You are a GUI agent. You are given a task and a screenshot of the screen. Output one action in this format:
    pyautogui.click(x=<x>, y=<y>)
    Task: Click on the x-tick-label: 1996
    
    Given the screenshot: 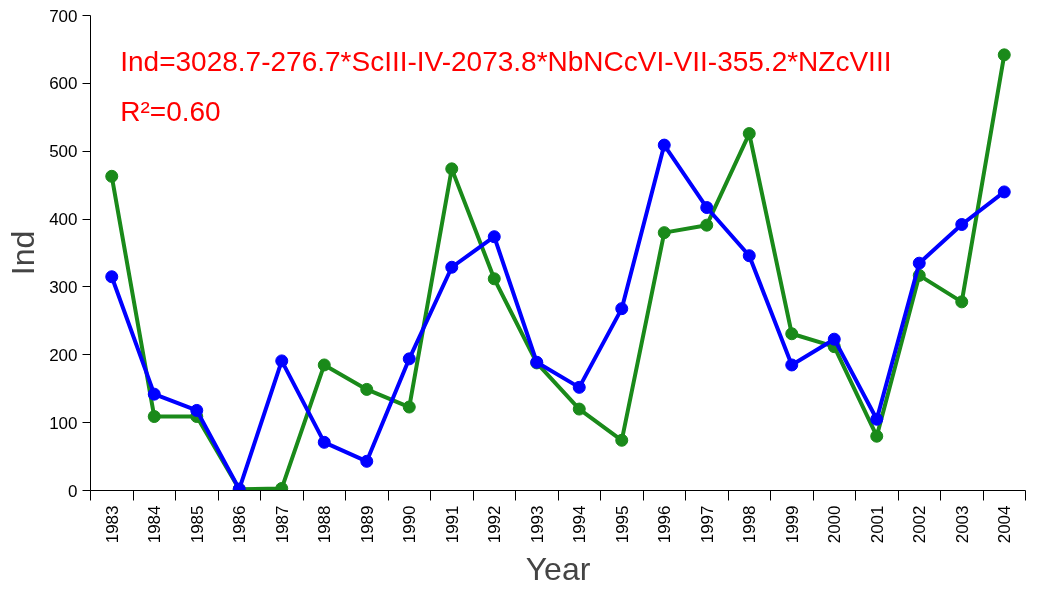 What is the action you would take?
    pyautogui.click(x=665, y=524)
    